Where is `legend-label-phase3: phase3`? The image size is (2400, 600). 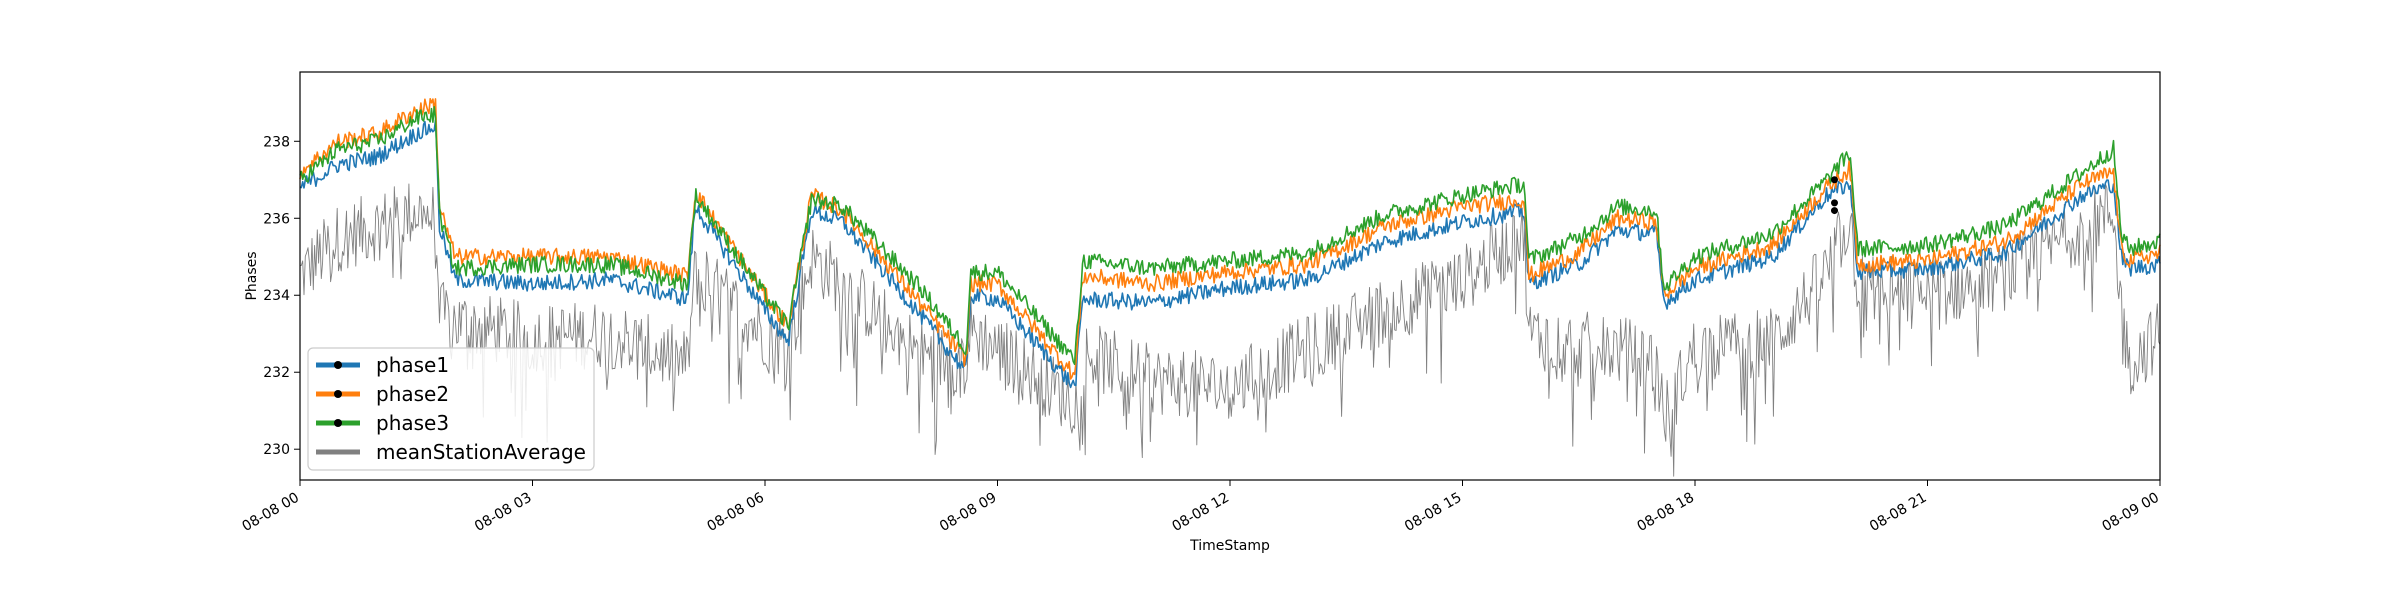 legend-label-phase3: phase3 is located at coordinates (412, 423).